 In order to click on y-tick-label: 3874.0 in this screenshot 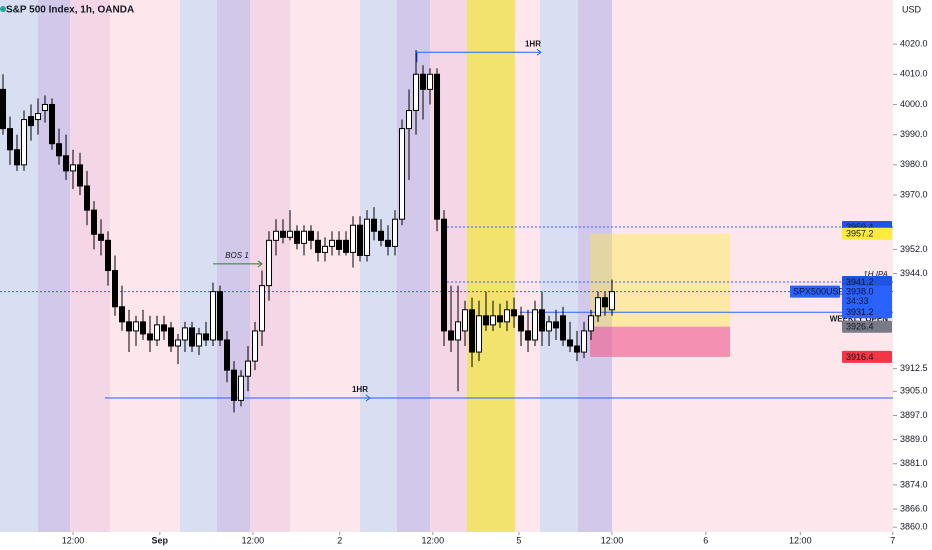, I will do `click(914, 484)`.